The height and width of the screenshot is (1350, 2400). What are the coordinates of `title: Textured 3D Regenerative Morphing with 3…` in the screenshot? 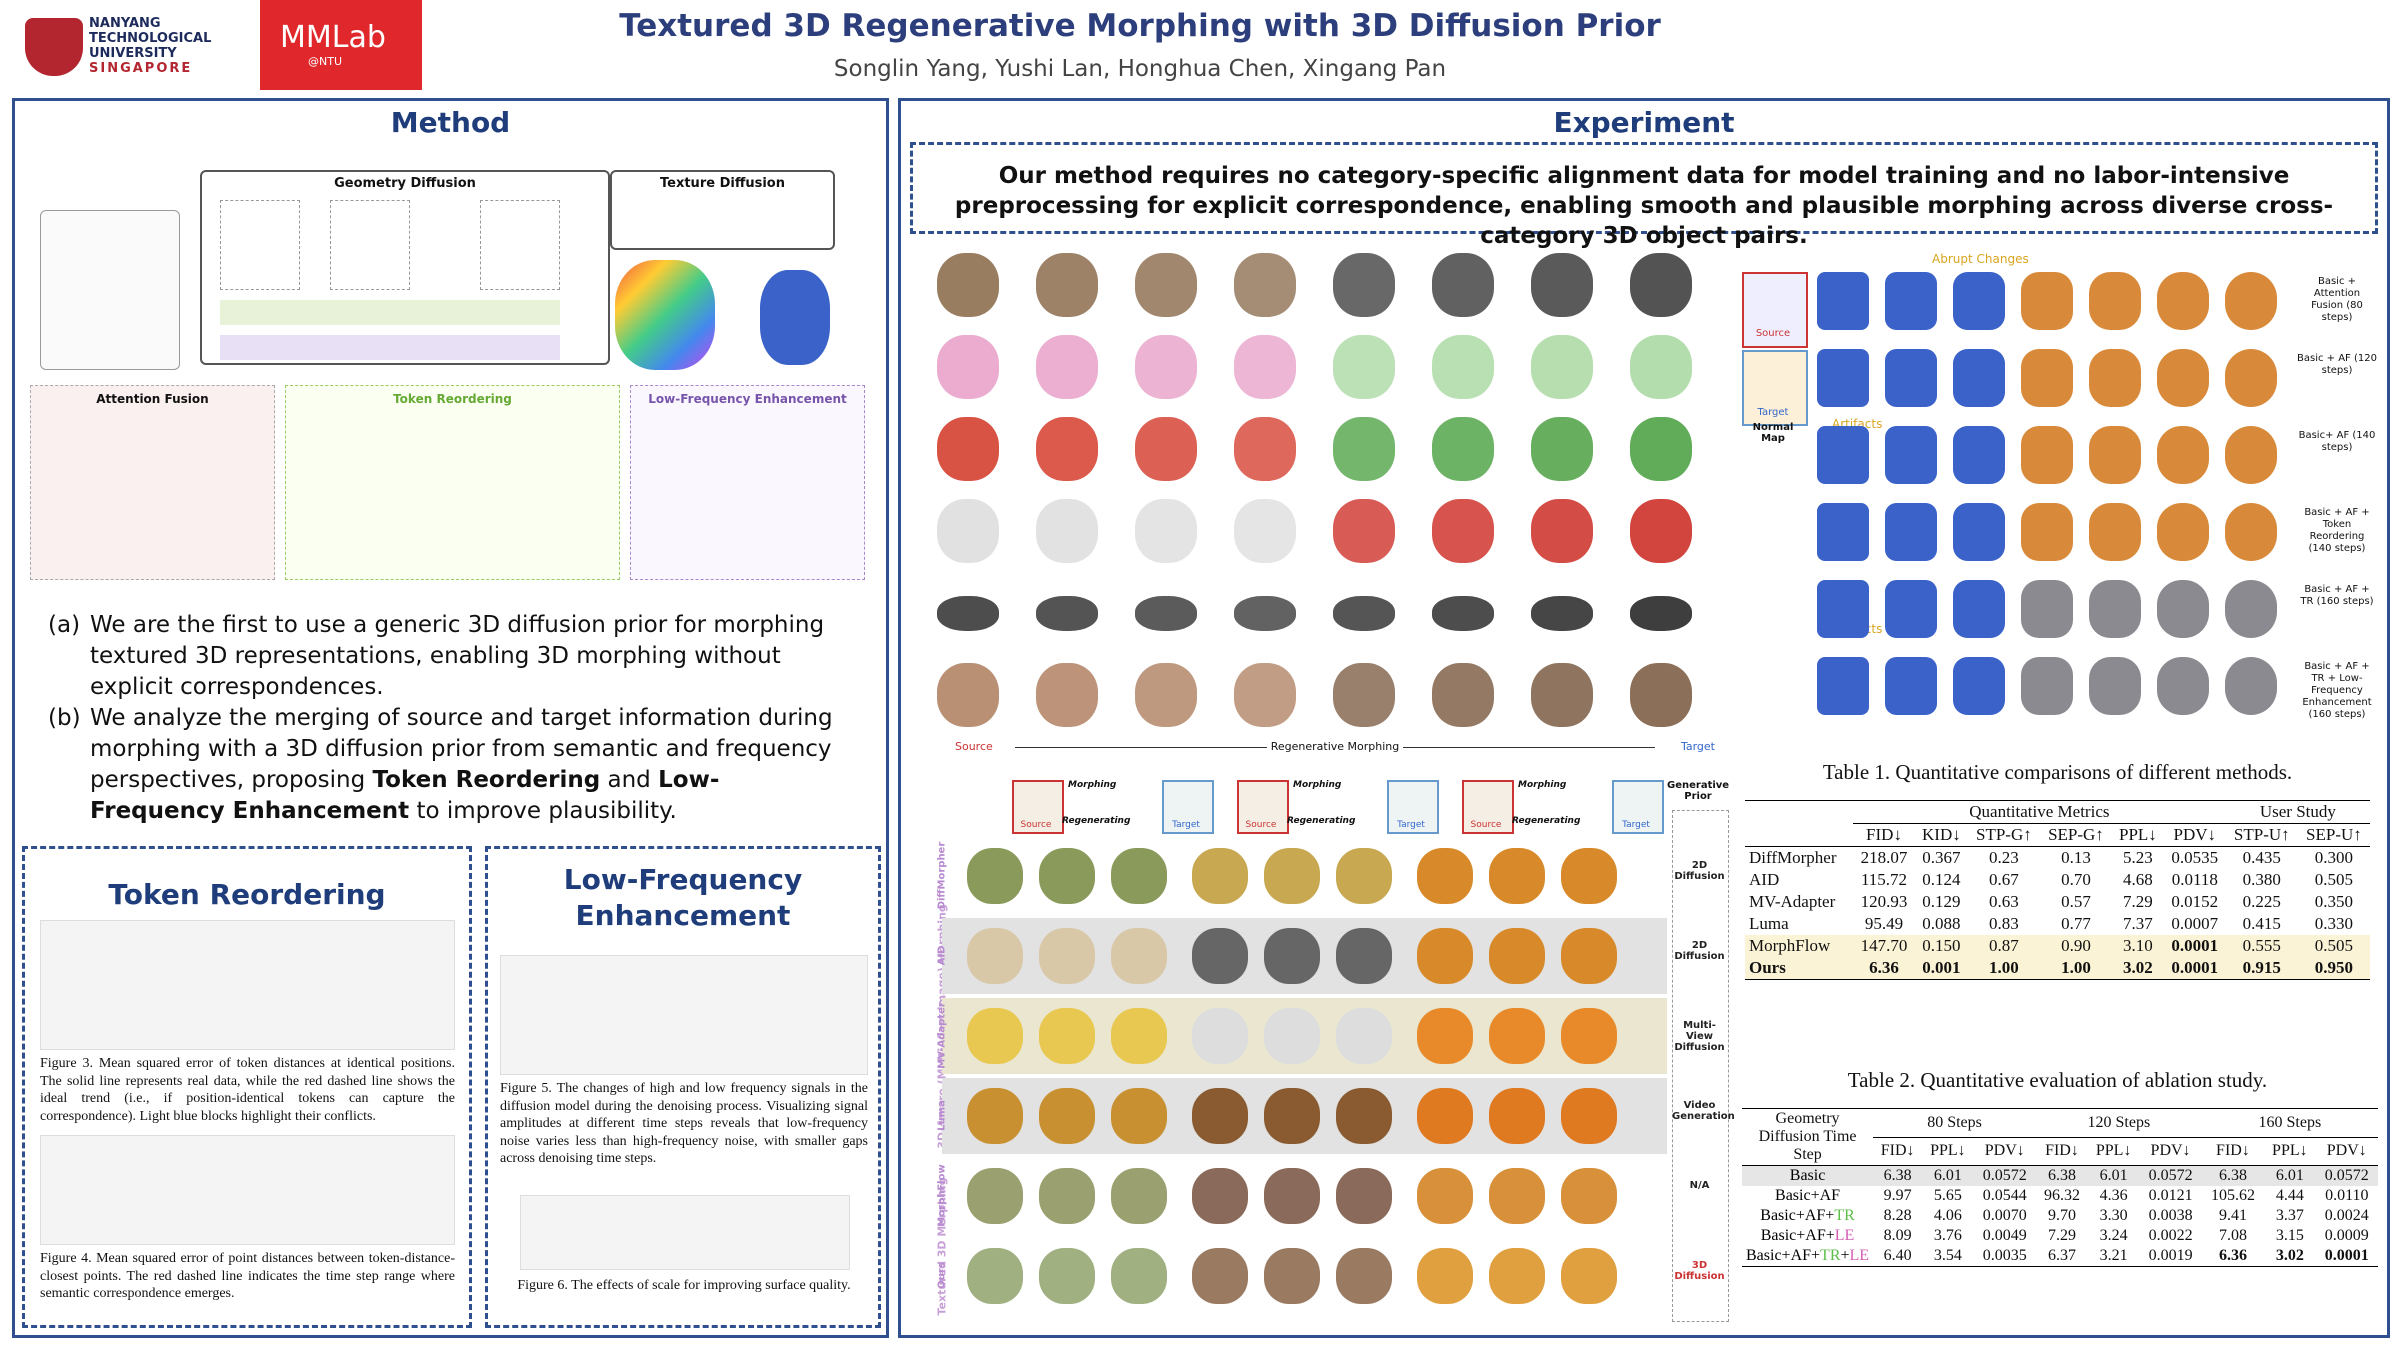 It's located at (1140, 26).